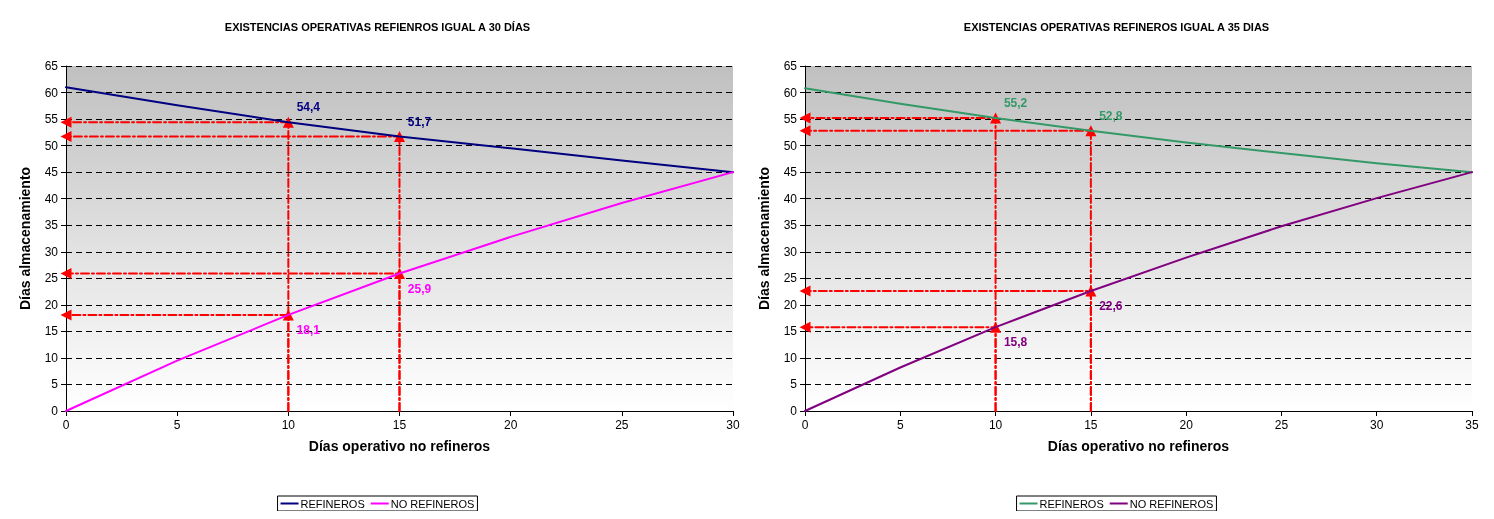 The width and height of the screenshot is (1494, 519). I want to click on data-label: 55,2, so click(1015, 103).